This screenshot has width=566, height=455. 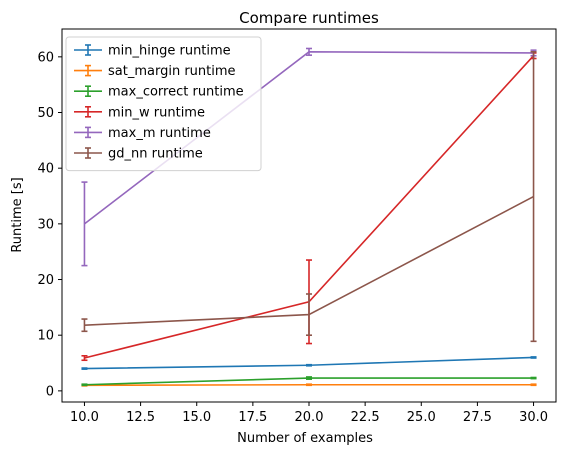 I want to click on legend-item: max_correct runtime, so click(x=159, y=92).